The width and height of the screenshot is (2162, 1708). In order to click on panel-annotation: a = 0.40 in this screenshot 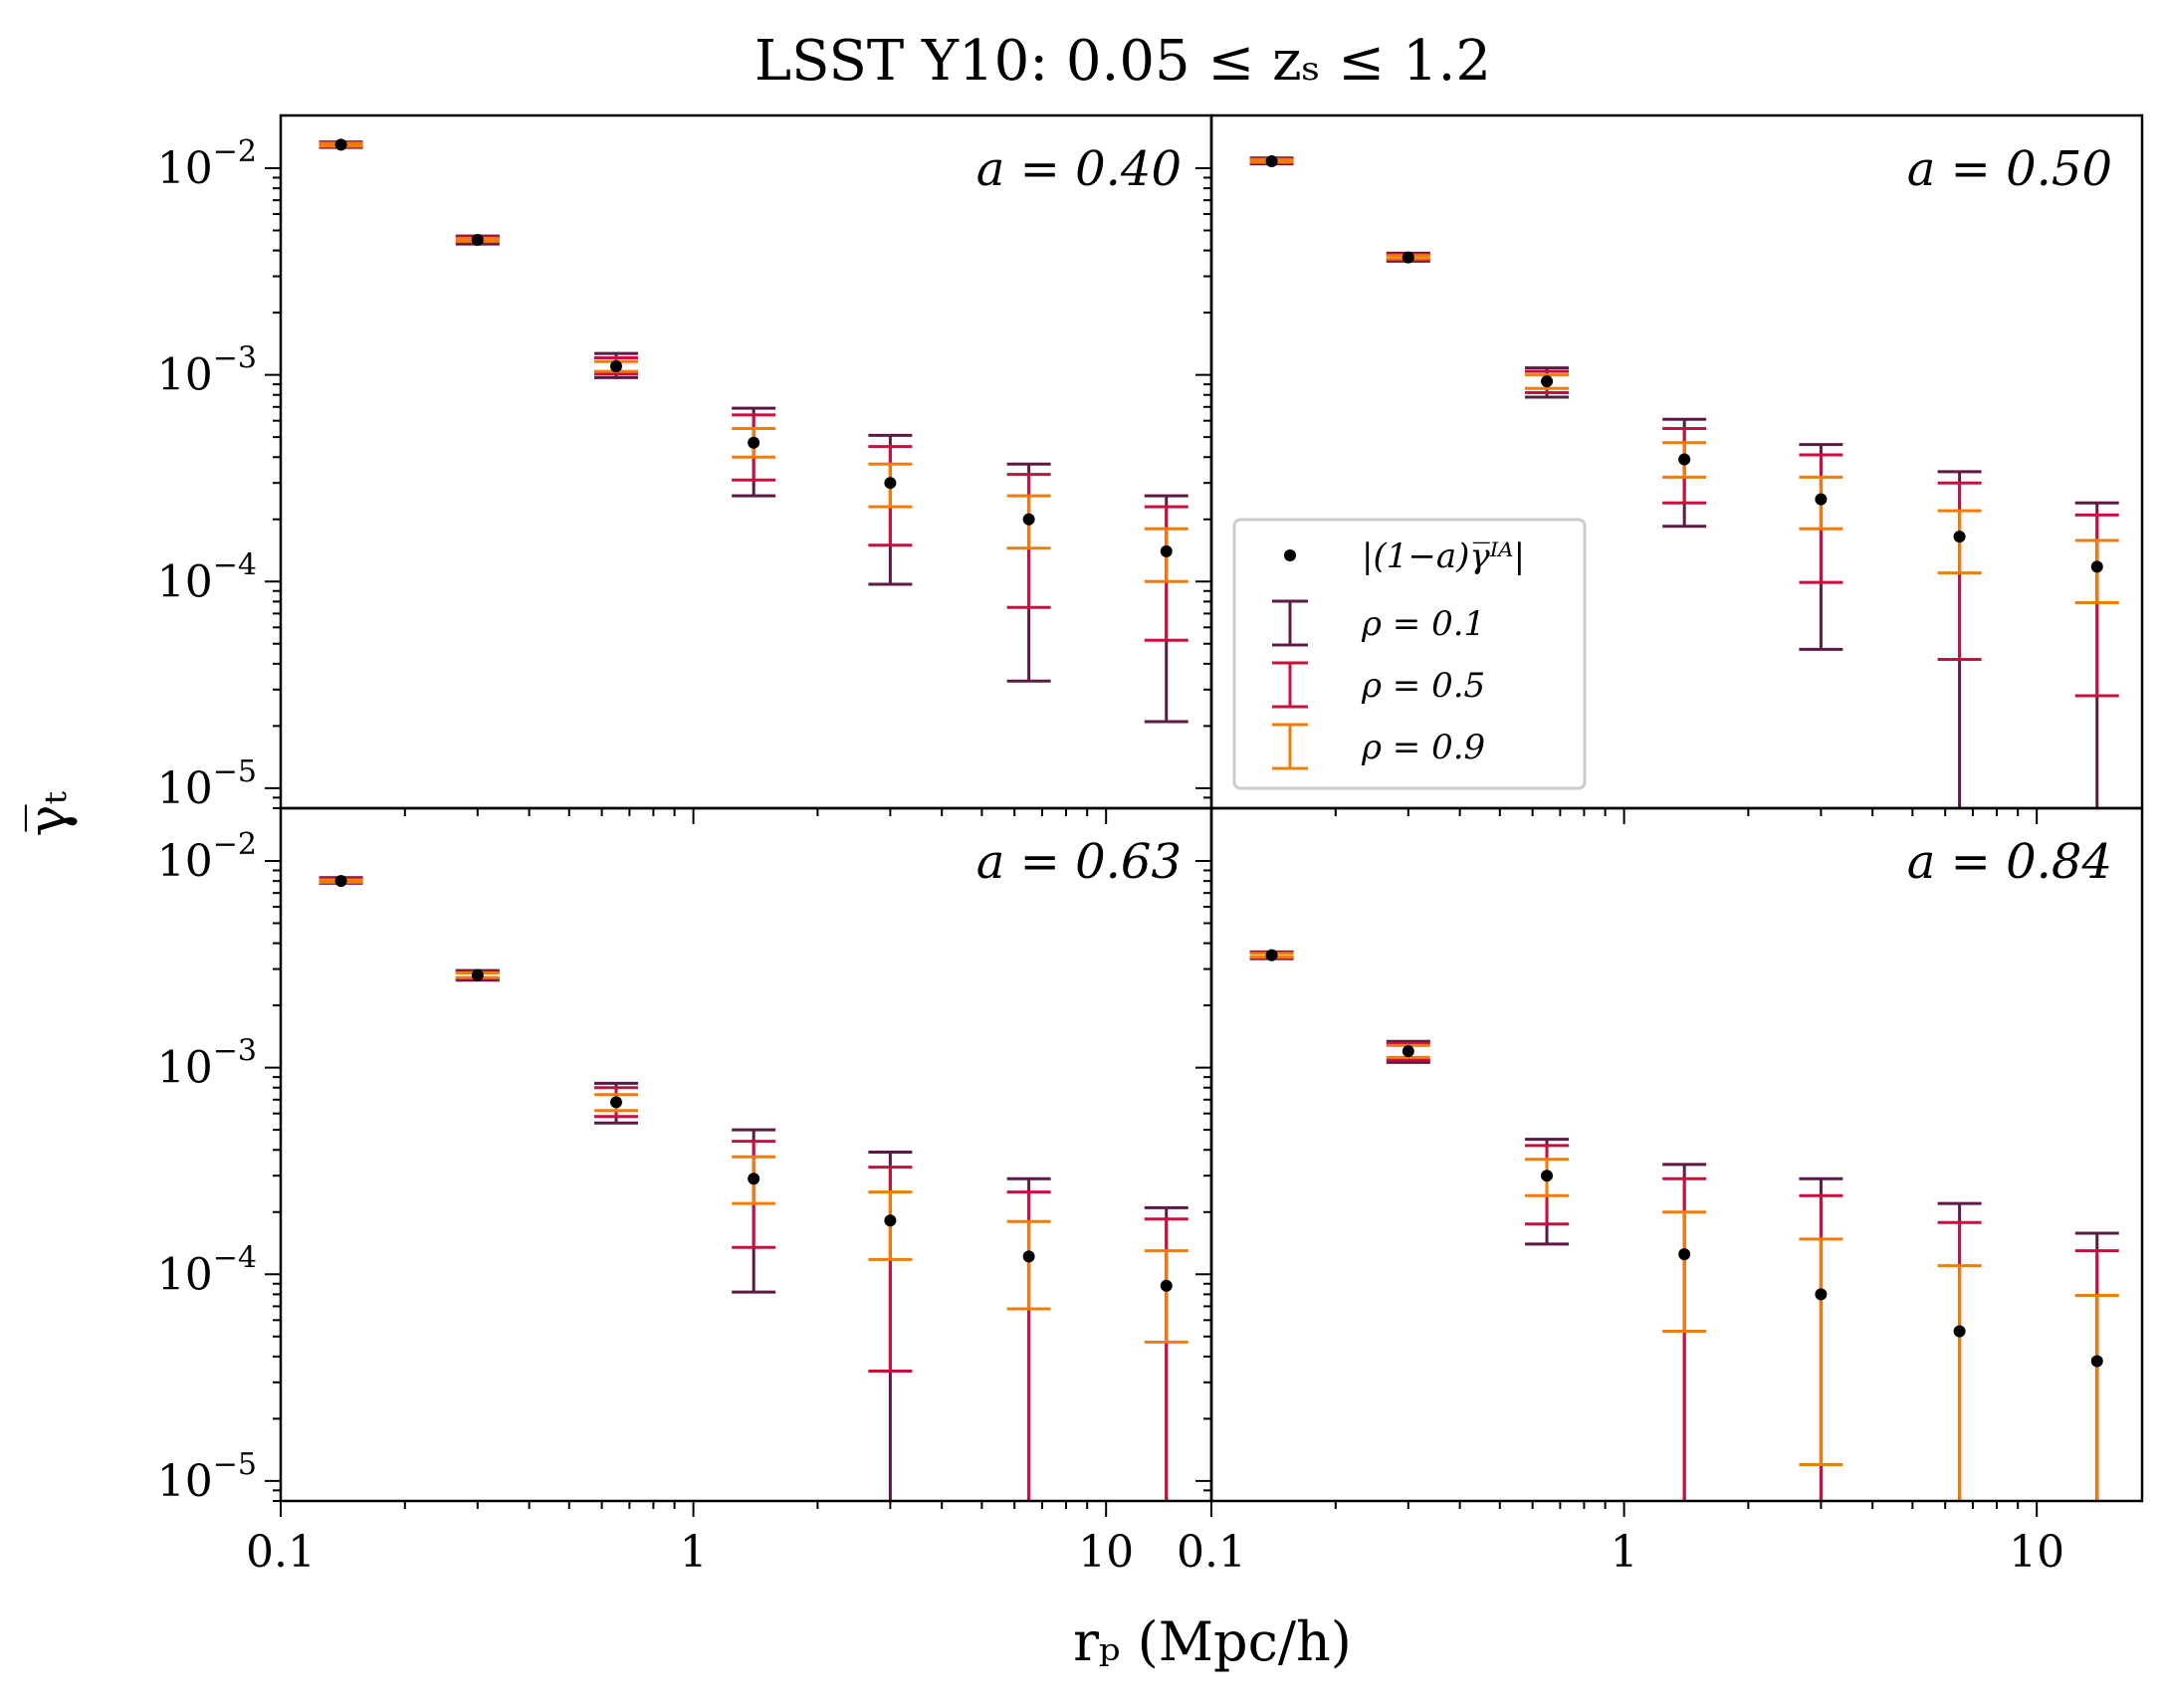, I will do `click(1079, 169)`.